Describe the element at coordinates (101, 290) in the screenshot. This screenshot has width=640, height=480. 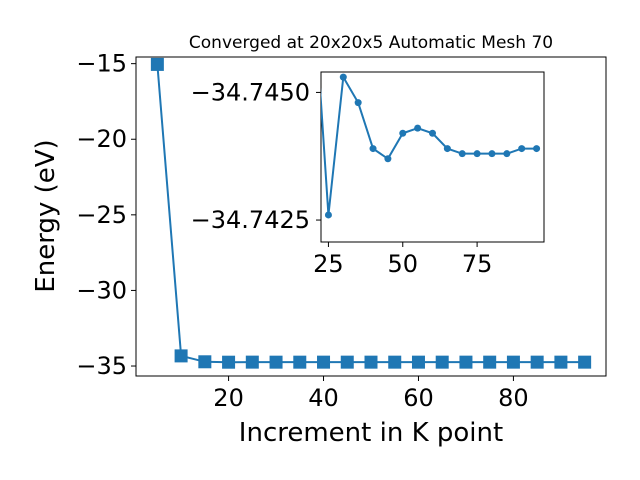
I see `y-tick-label: −30` at that location.